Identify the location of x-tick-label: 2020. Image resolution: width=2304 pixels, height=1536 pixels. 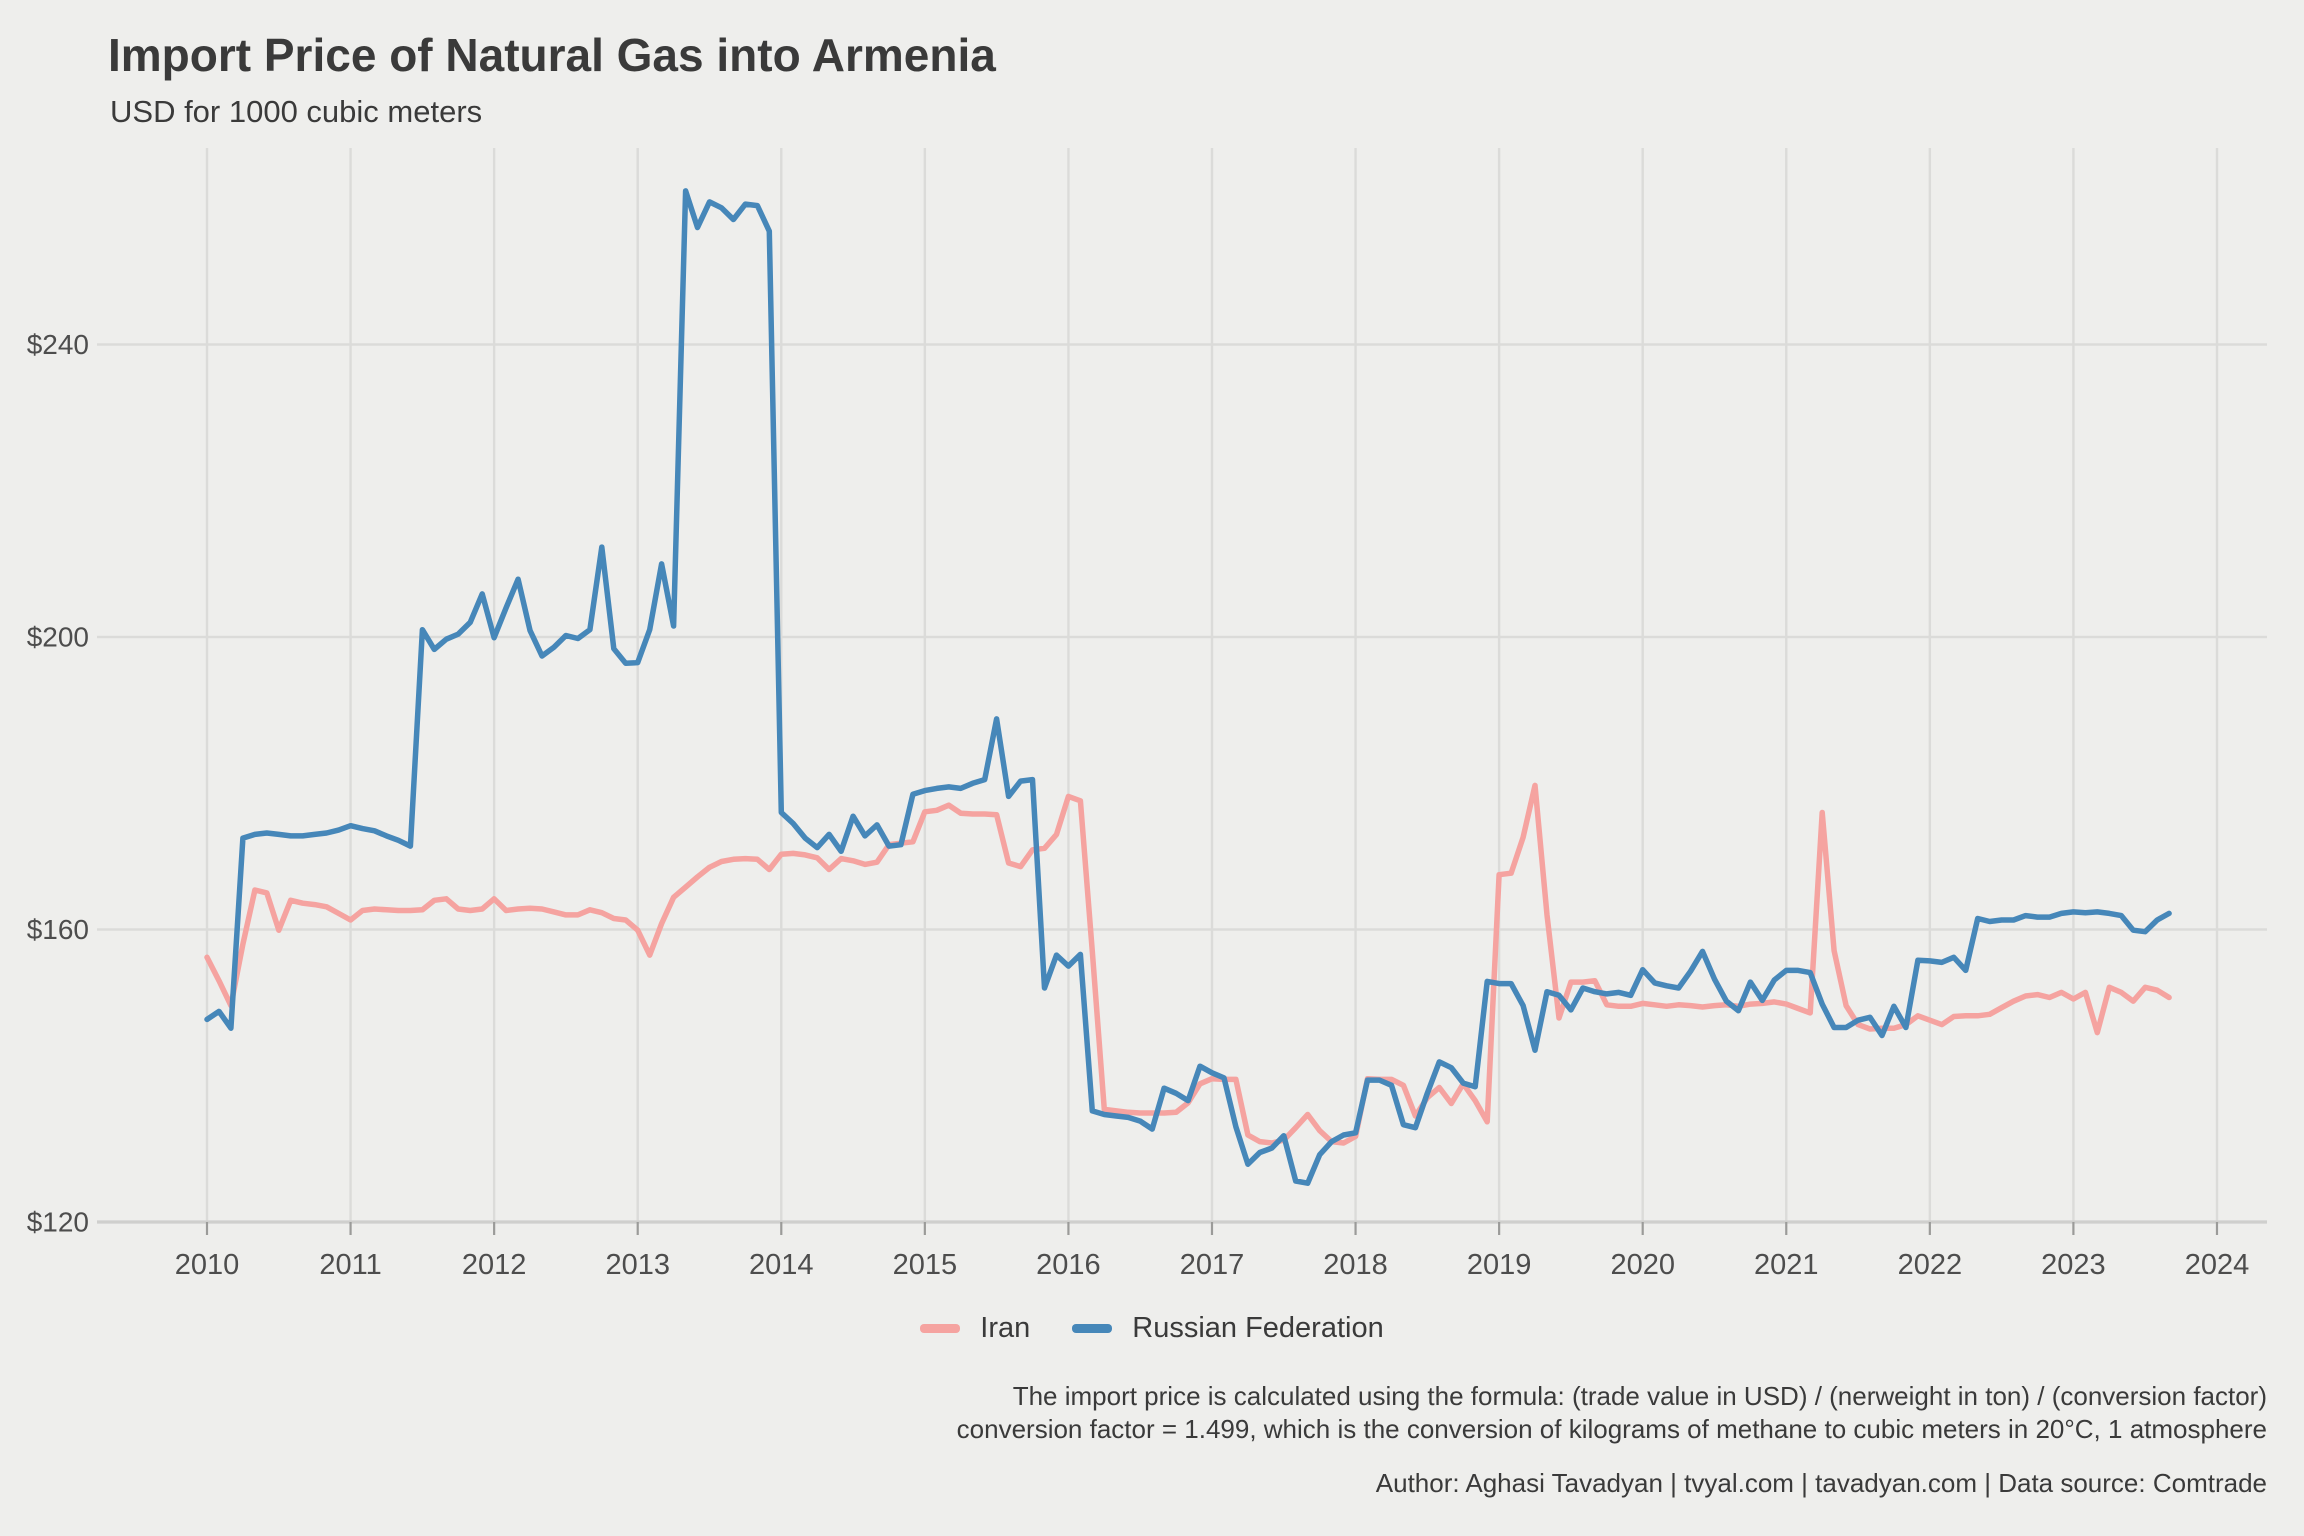
(1642, 1265).